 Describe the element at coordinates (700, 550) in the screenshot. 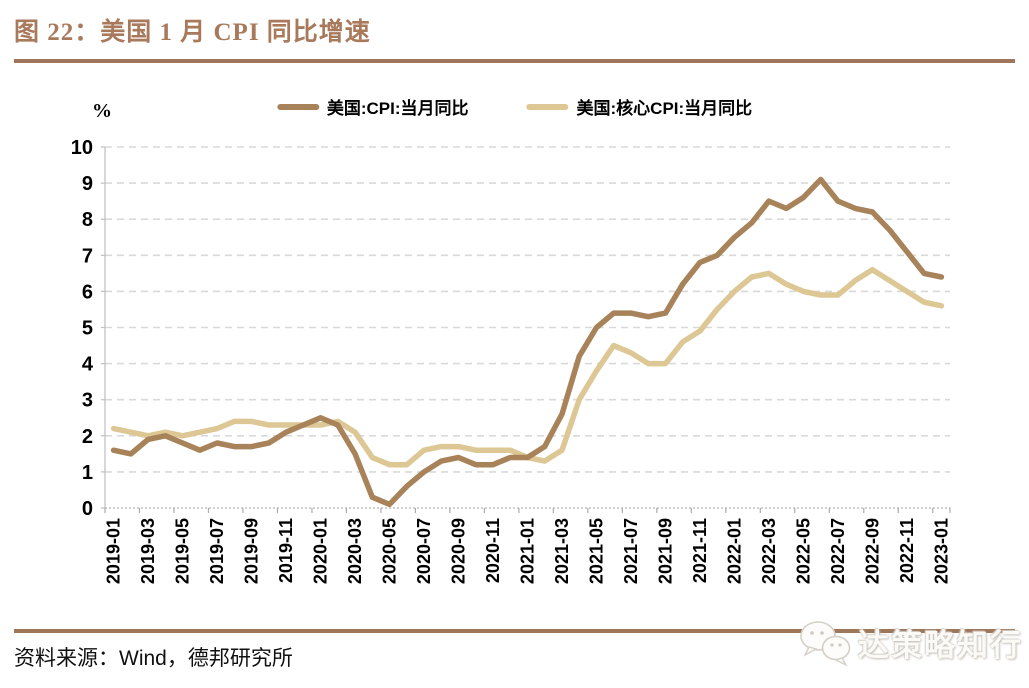

I see `svg-text: 2021-11` at that location.